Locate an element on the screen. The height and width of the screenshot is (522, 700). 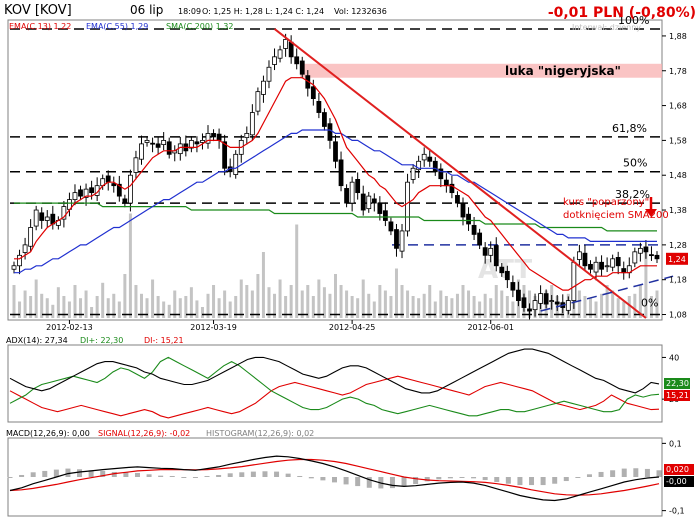
quote-volume: Vol: 1232636 is located at coordinates (360, 11).